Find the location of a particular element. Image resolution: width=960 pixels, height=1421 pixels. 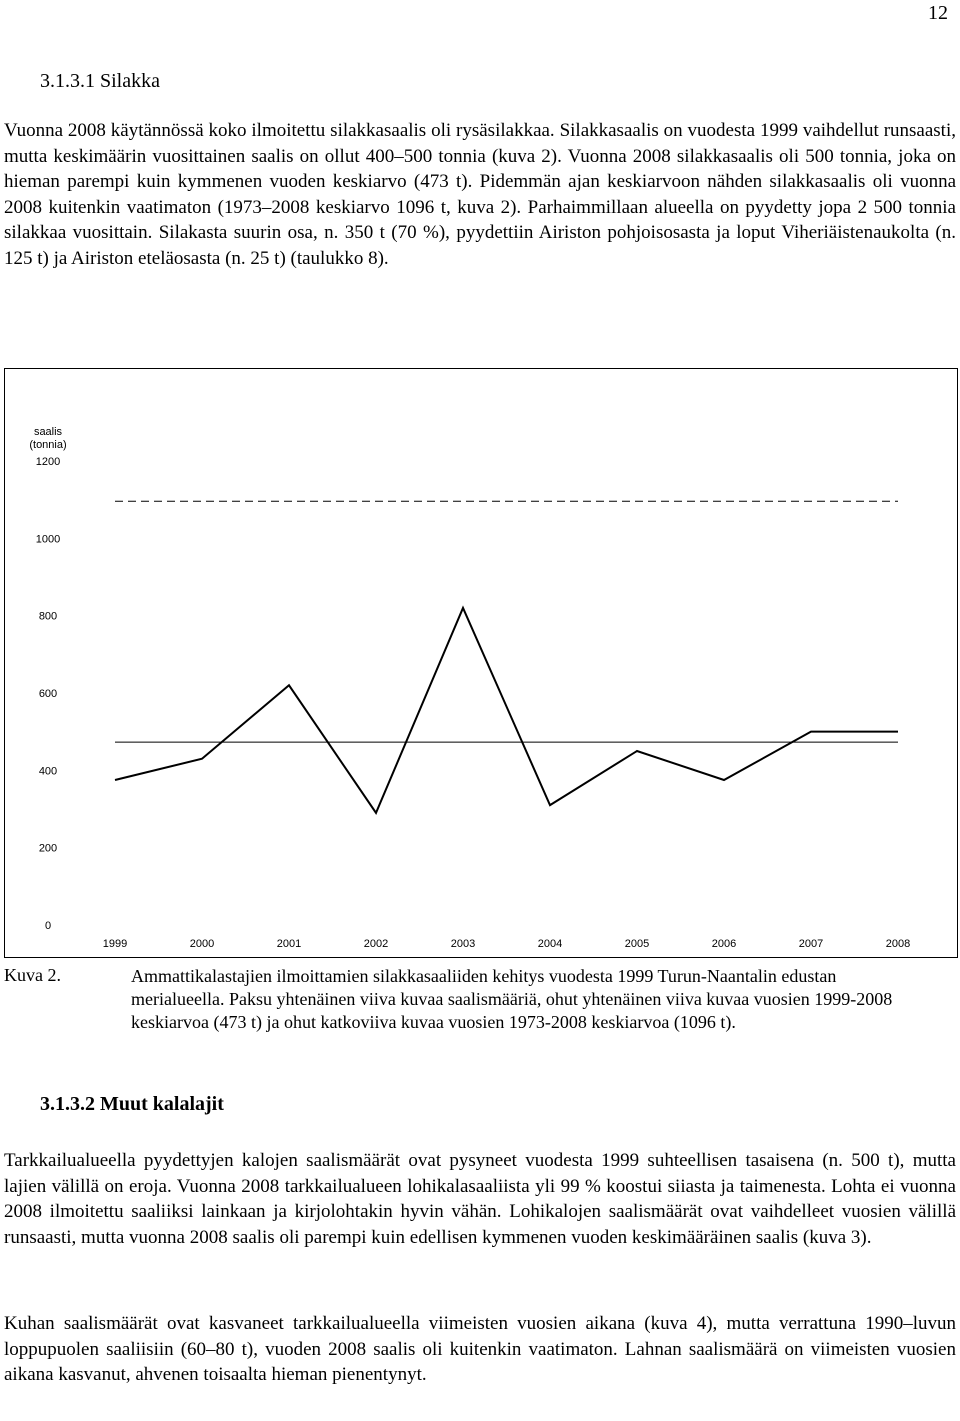

section-title: 3.1.3.1 Silakka is located at coordinates (100, 81).